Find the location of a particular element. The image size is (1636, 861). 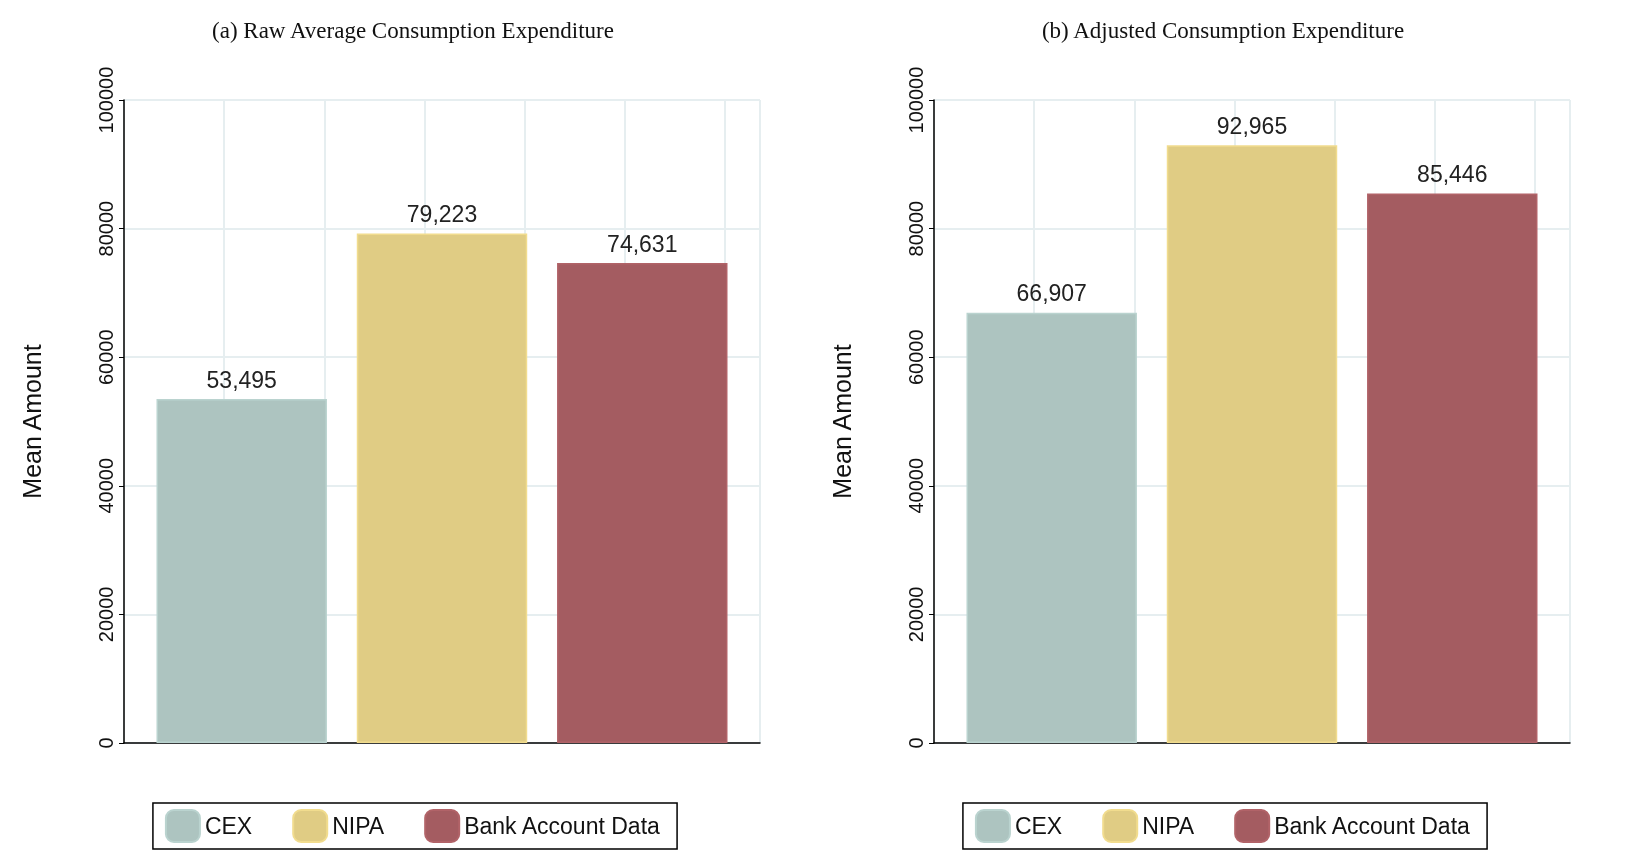

data-label: 79,223 is located at coordinates (442, 214).